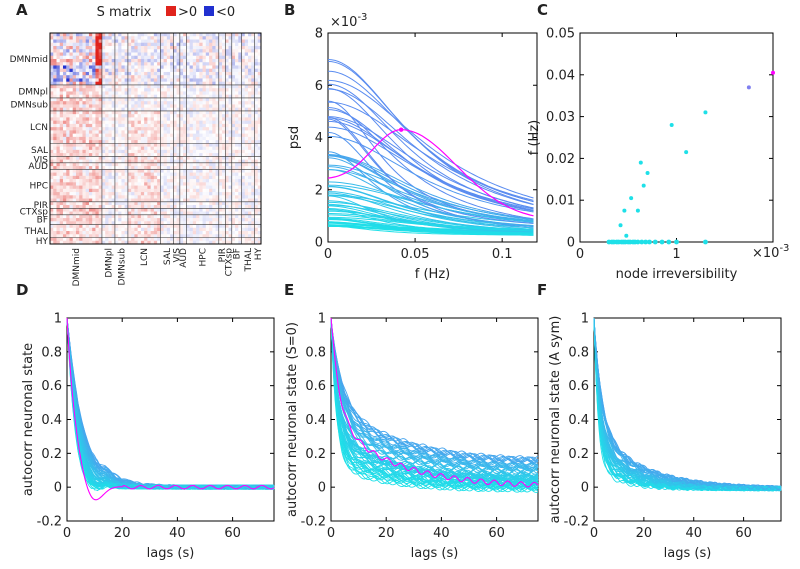  What do you see at coordinates (331, 533) in the screenshot?
I see `x-tick-label: 0` at bounding box center [331, 533].